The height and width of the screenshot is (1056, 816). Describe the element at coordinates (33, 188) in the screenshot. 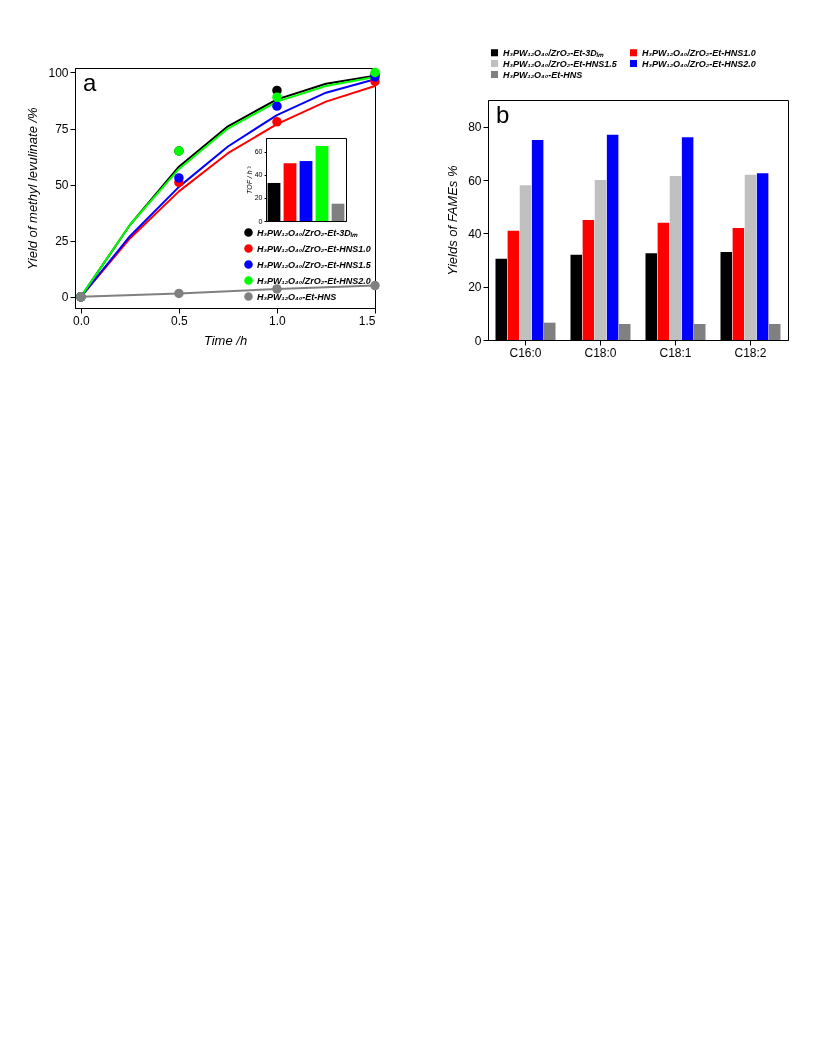

I see `y-axis-title: Yield of methyl levulinate /%` at that location.